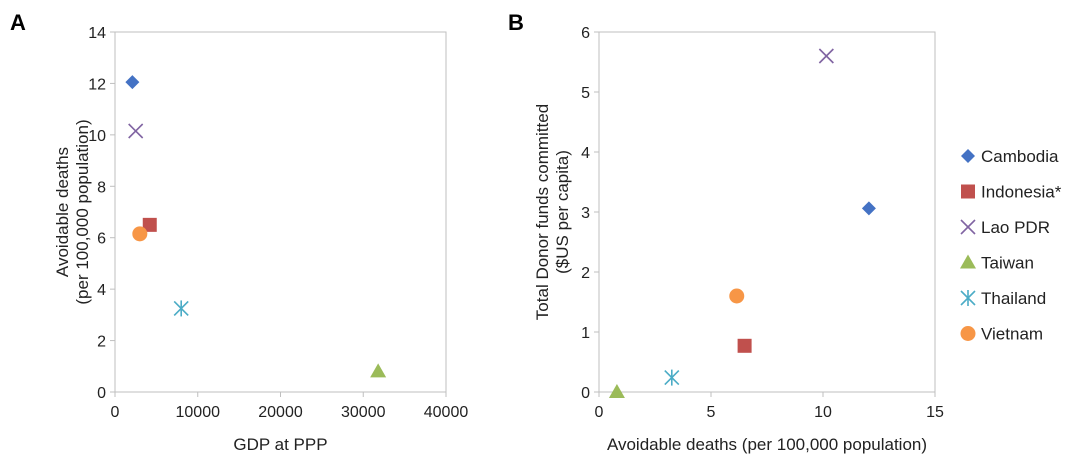 This screenshot has height=459, width=1076. What do you see at coordinates (18, 22) in the screenshot?
I see `panel-letter: A` at bounding box center [18, 22].